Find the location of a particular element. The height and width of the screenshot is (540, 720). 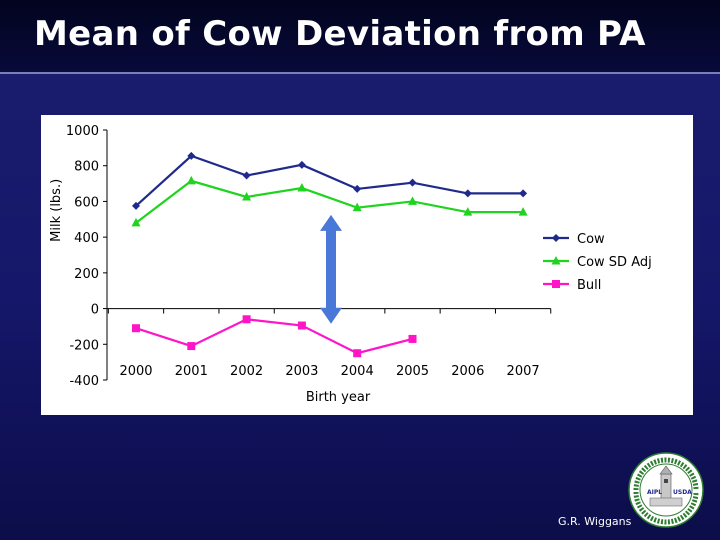

y-axis-label: Milk (lbs.) is located at coordinates (56, 210).